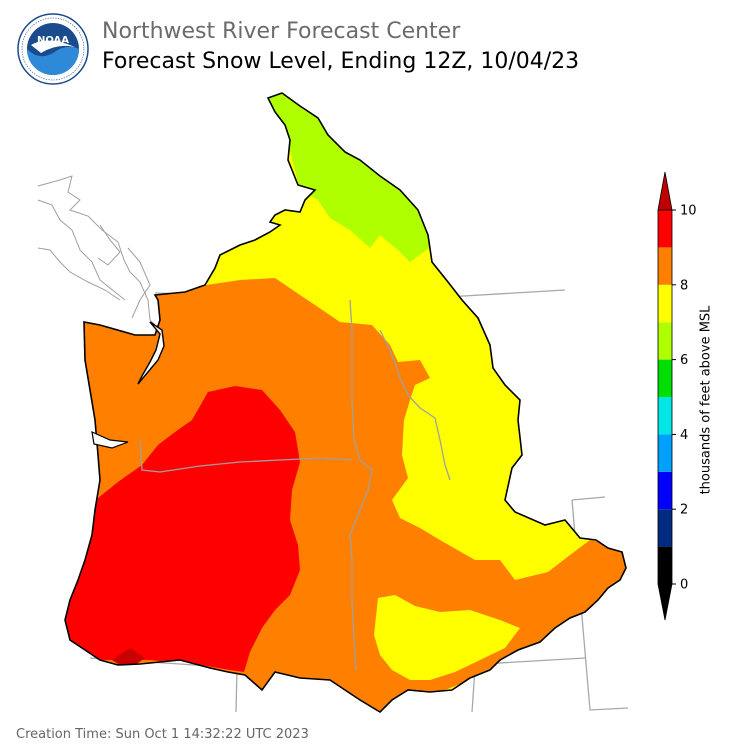 This screenshot has width=756, height=756. Describe the element at coordinates (99, 253) in the screenshot. I see `coastline-lines` at that location.